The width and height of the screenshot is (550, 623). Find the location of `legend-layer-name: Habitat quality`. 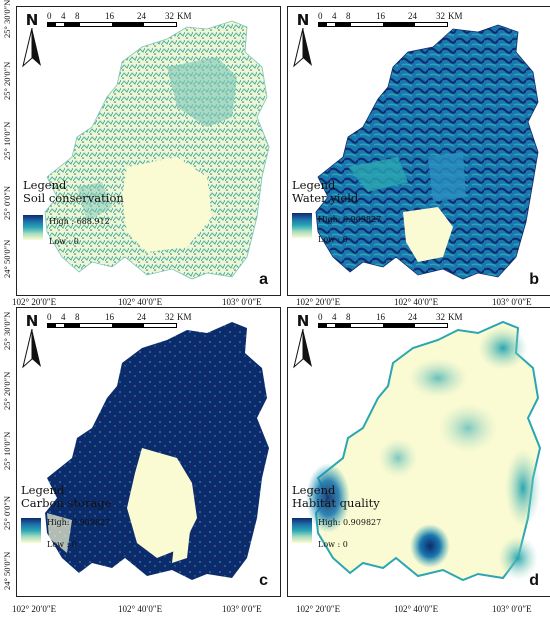

legend-layer-name: Habitat quality is located at coordinates (336, 503).